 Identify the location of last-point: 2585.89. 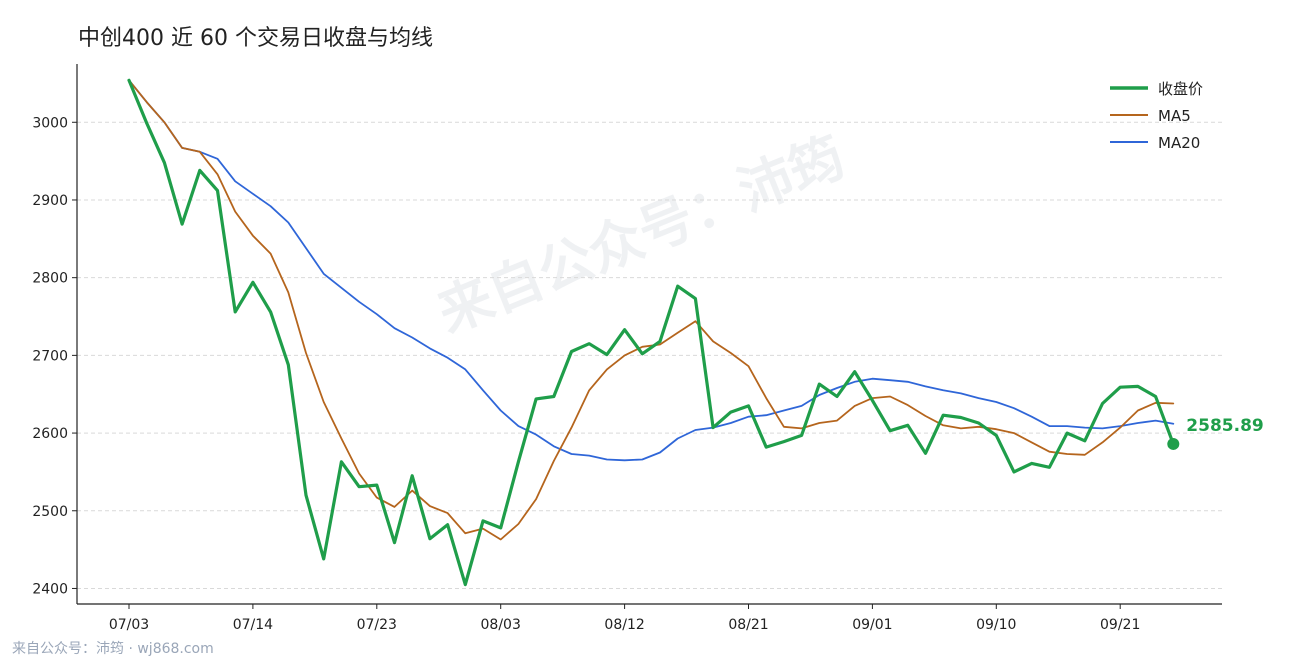
(1215, 433).